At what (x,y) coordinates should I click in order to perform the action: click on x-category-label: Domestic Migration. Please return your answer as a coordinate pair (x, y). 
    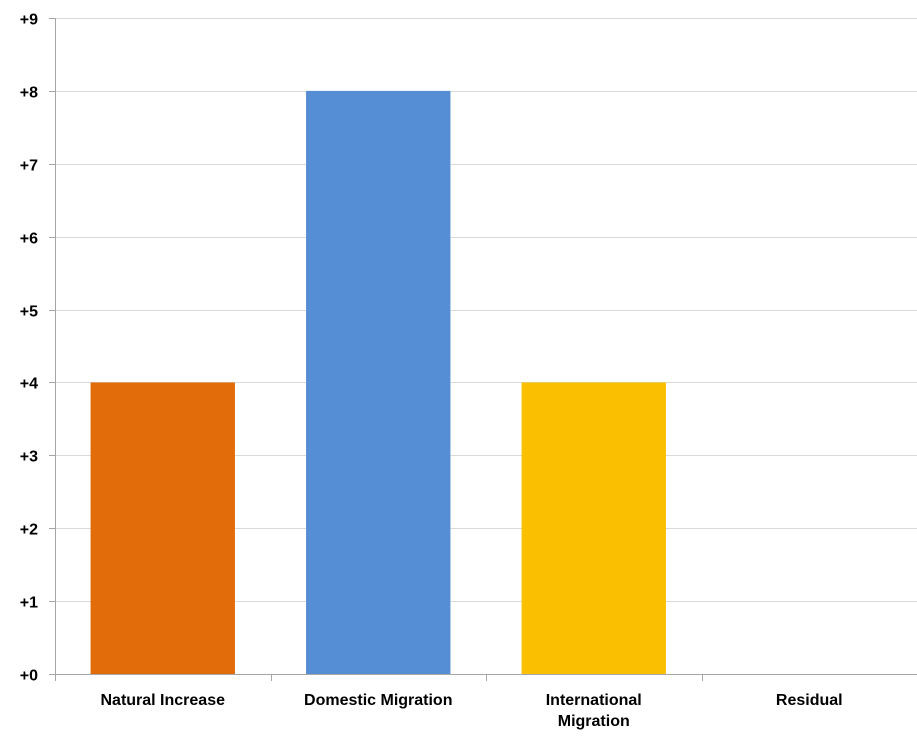
    Looking at the image, I should click on (378, 700).